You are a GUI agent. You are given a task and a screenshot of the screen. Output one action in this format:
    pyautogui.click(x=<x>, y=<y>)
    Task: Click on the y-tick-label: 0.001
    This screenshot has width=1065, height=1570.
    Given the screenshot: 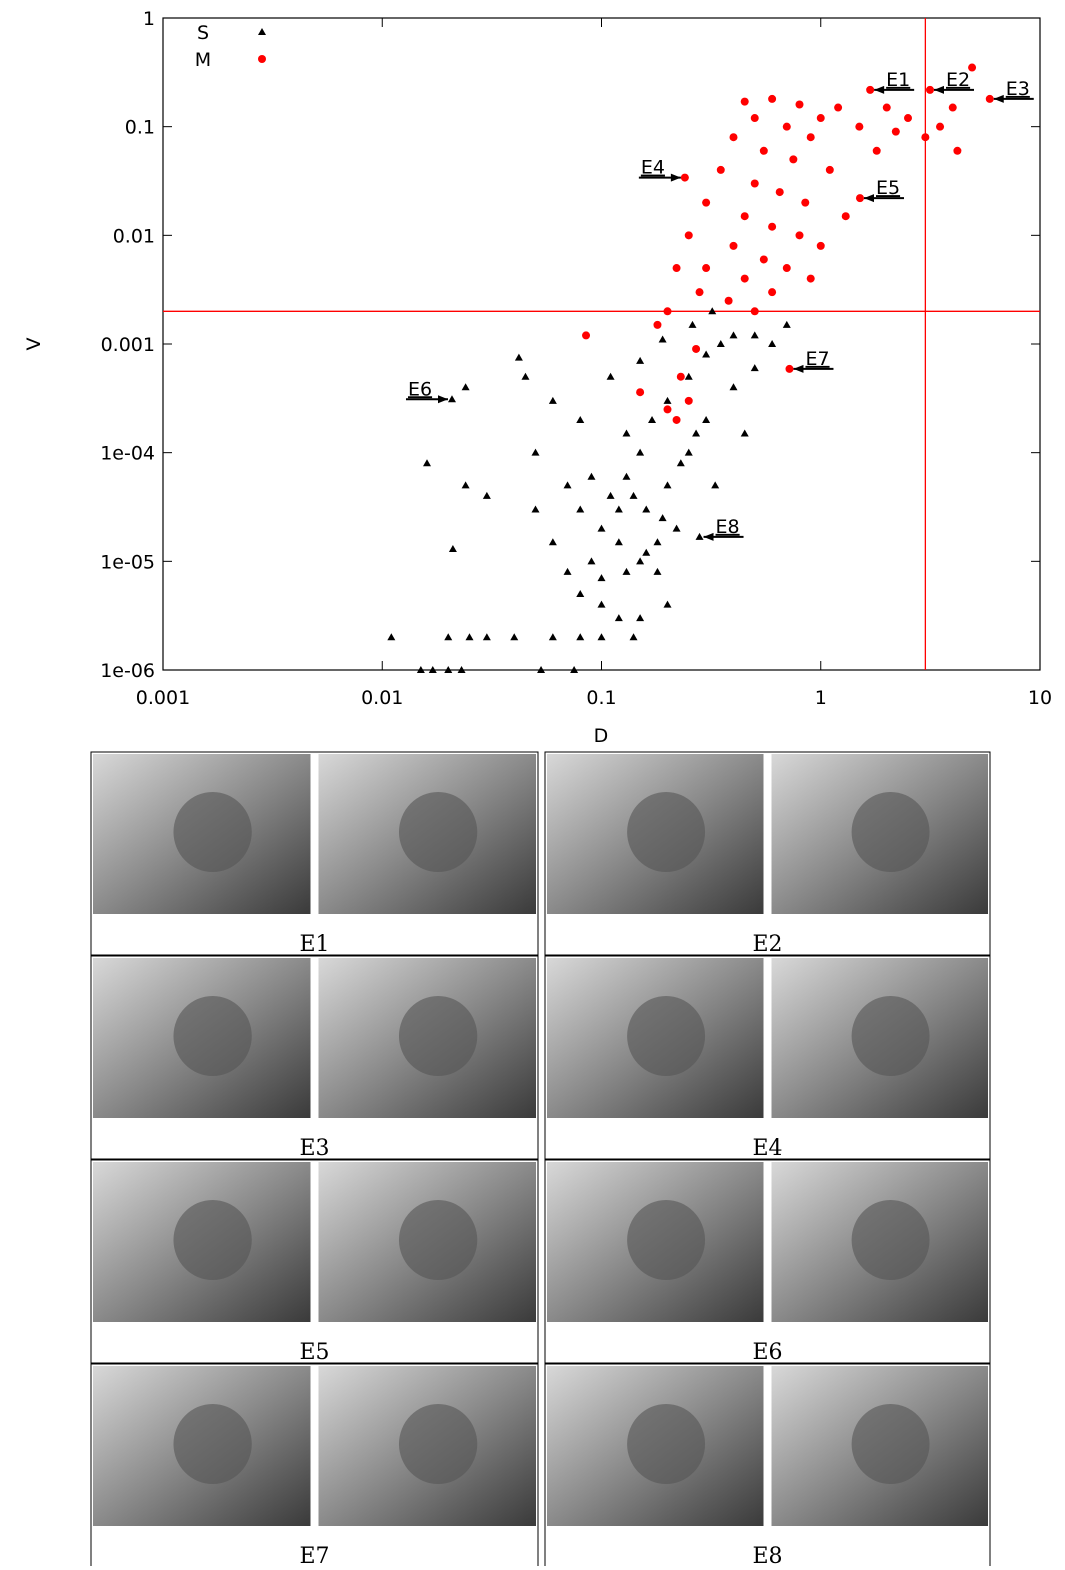 What is the action you would take?
    pyautogui.click(x=128, y=345)
    